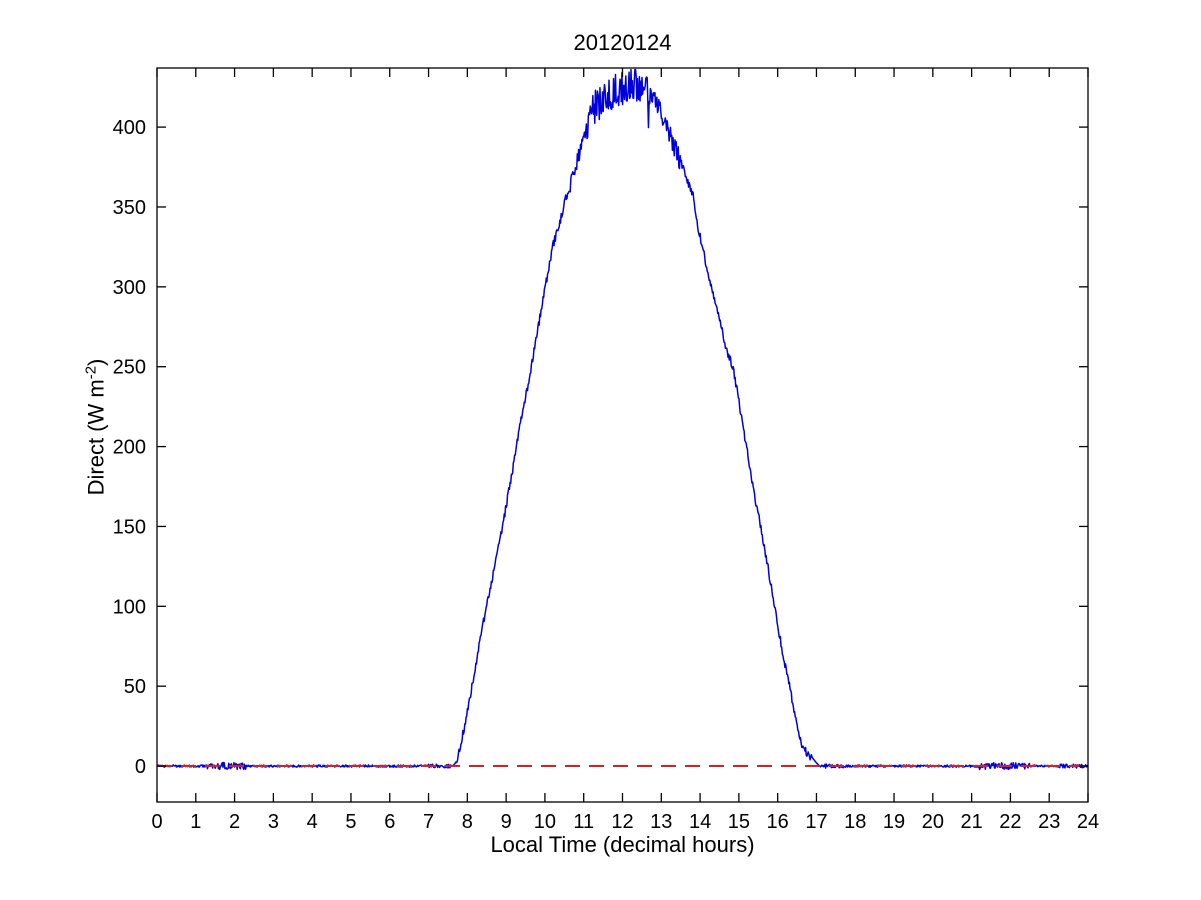 This screenshot has width=1201, height=900. What do you see at coordinates (129, 128) in the screenshot?
I see `y-tick-label: 400` at bounding box center [129, 128].